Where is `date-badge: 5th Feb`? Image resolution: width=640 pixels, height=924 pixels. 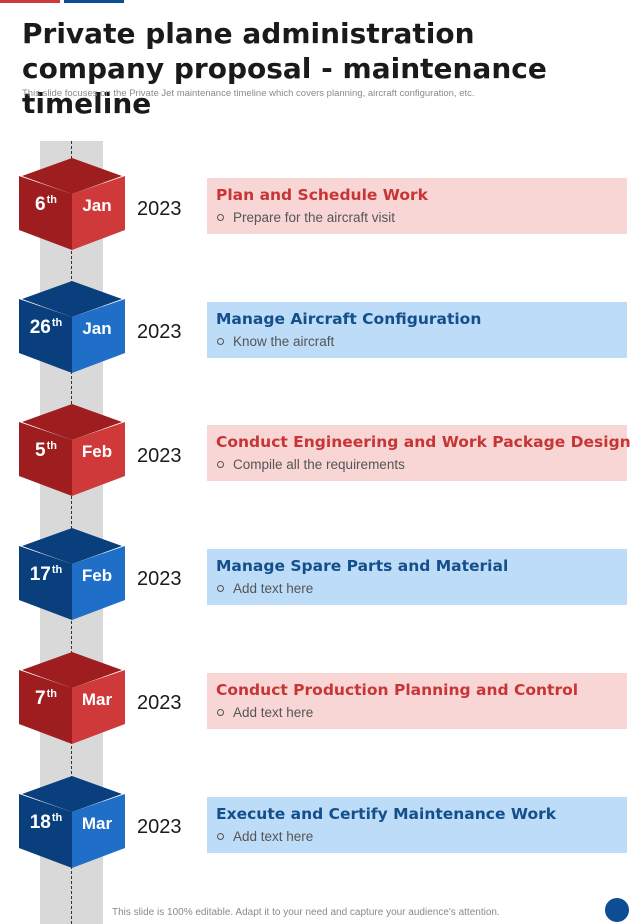 date-badge: 5th Feb is located at coordinates (72, 452).